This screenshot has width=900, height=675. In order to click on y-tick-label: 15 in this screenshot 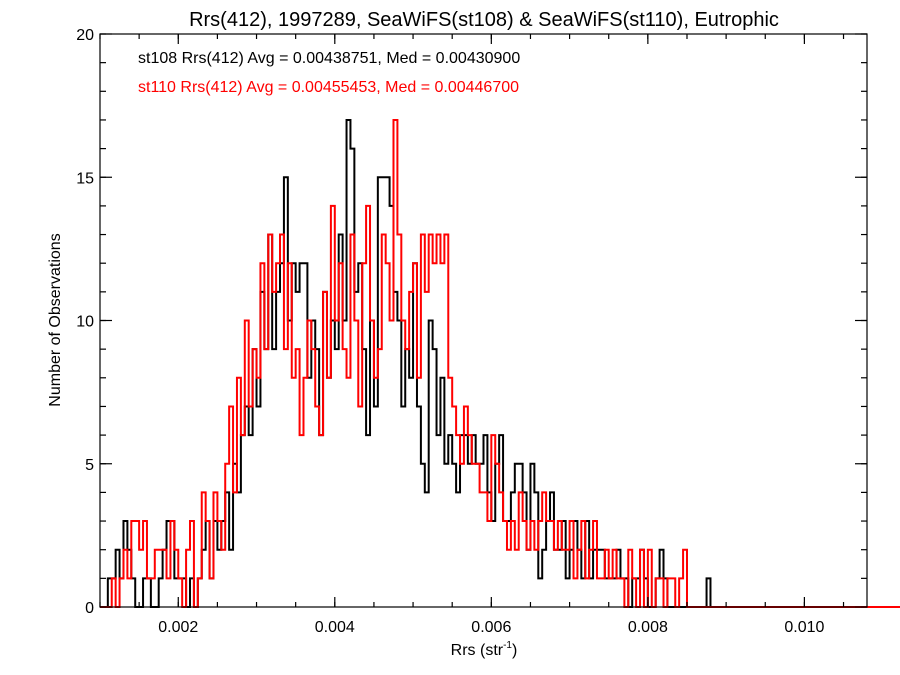, I will do `click(85, 178)`.